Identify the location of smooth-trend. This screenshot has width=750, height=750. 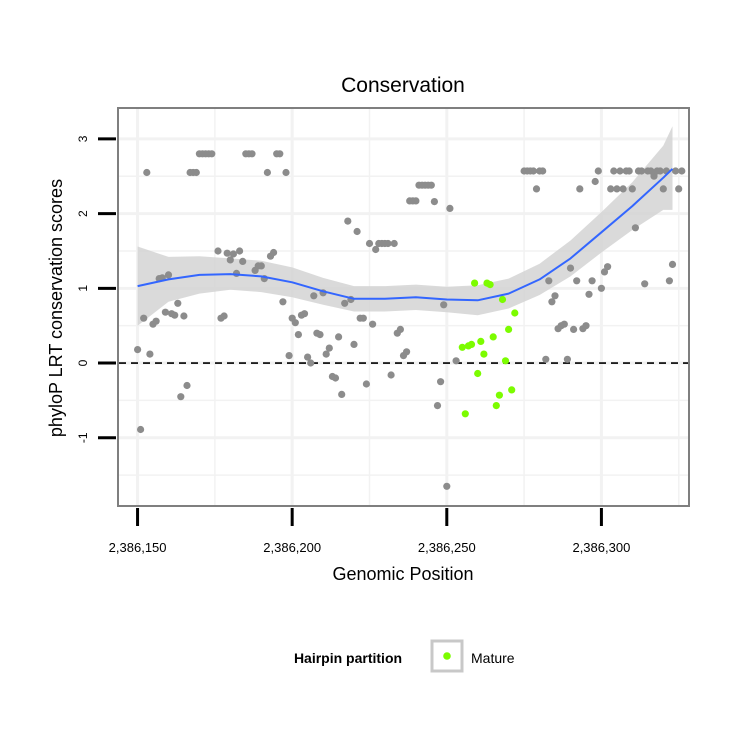
(405, 235).